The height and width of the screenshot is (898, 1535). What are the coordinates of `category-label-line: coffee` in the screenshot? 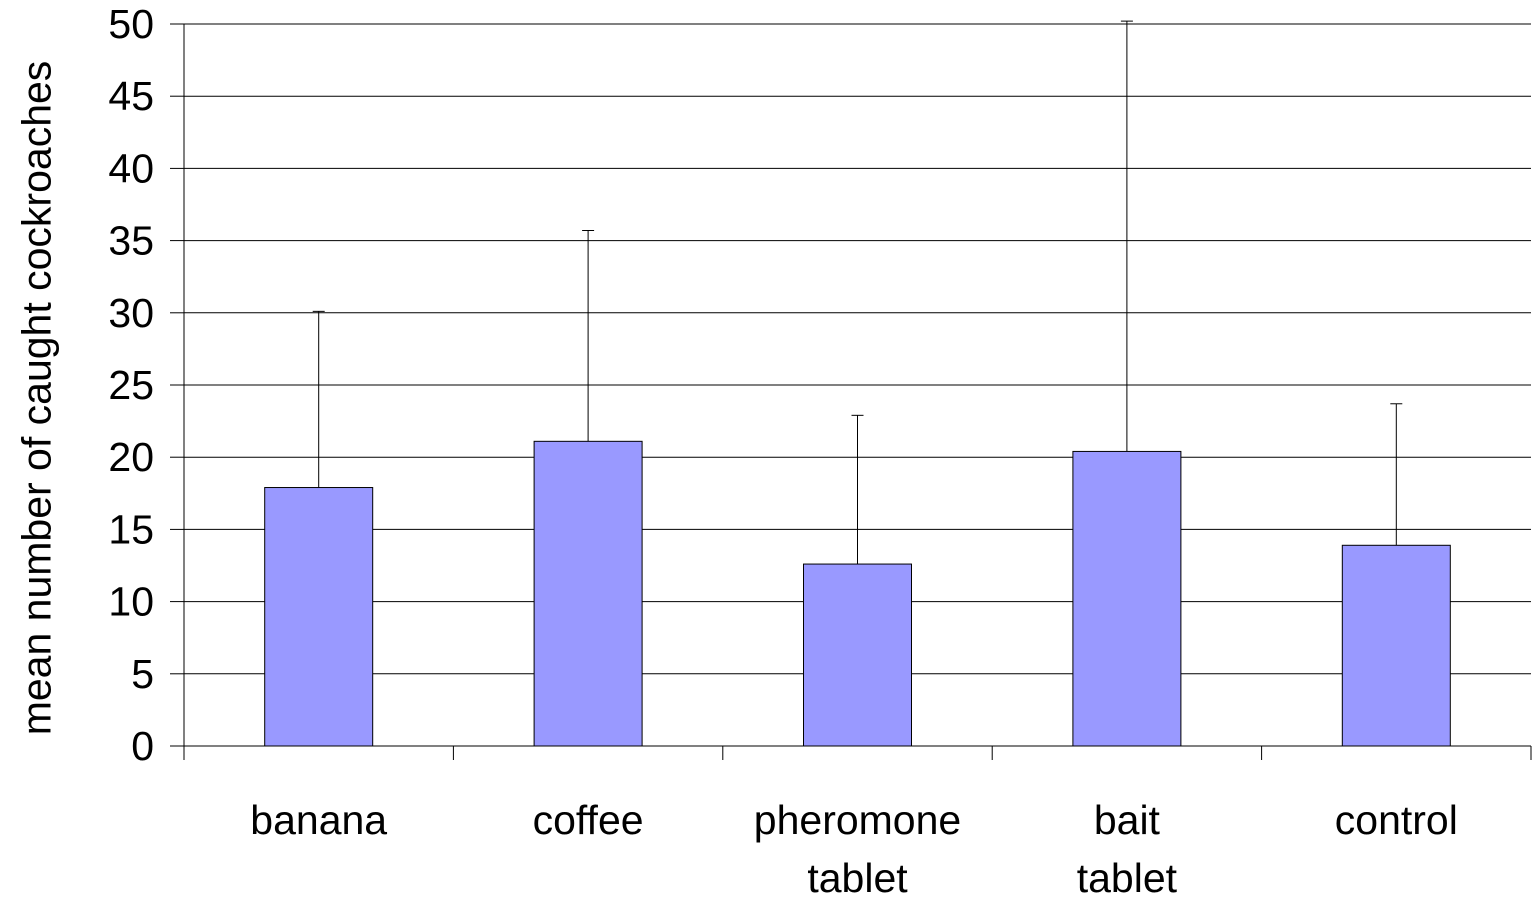 It's located at (588, 820).